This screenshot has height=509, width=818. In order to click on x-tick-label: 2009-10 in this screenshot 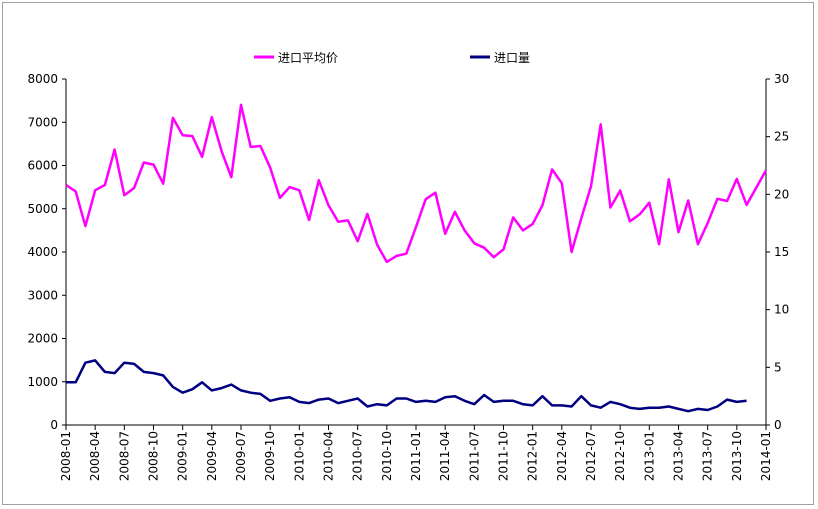, I will do `click(270, 456)`.